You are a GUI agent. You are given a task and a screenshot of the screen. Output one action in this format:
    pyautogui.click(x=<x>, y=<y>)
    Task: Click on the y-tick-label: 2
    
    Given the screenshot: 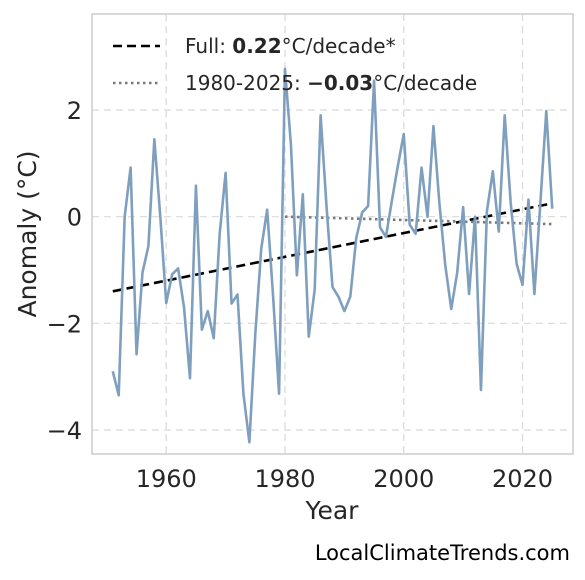 What is the action you would take?
    pyautogui.click(x=74, y=111)
    